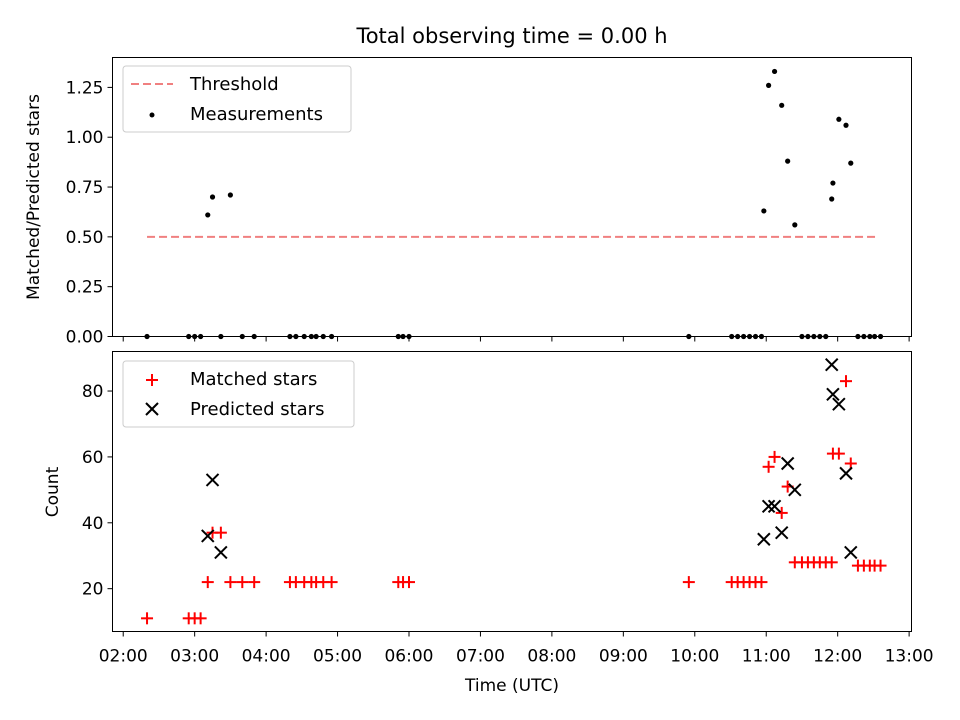  I want to click on top-y-axis-label: Matched/Predicted stars, so click(34, 197).